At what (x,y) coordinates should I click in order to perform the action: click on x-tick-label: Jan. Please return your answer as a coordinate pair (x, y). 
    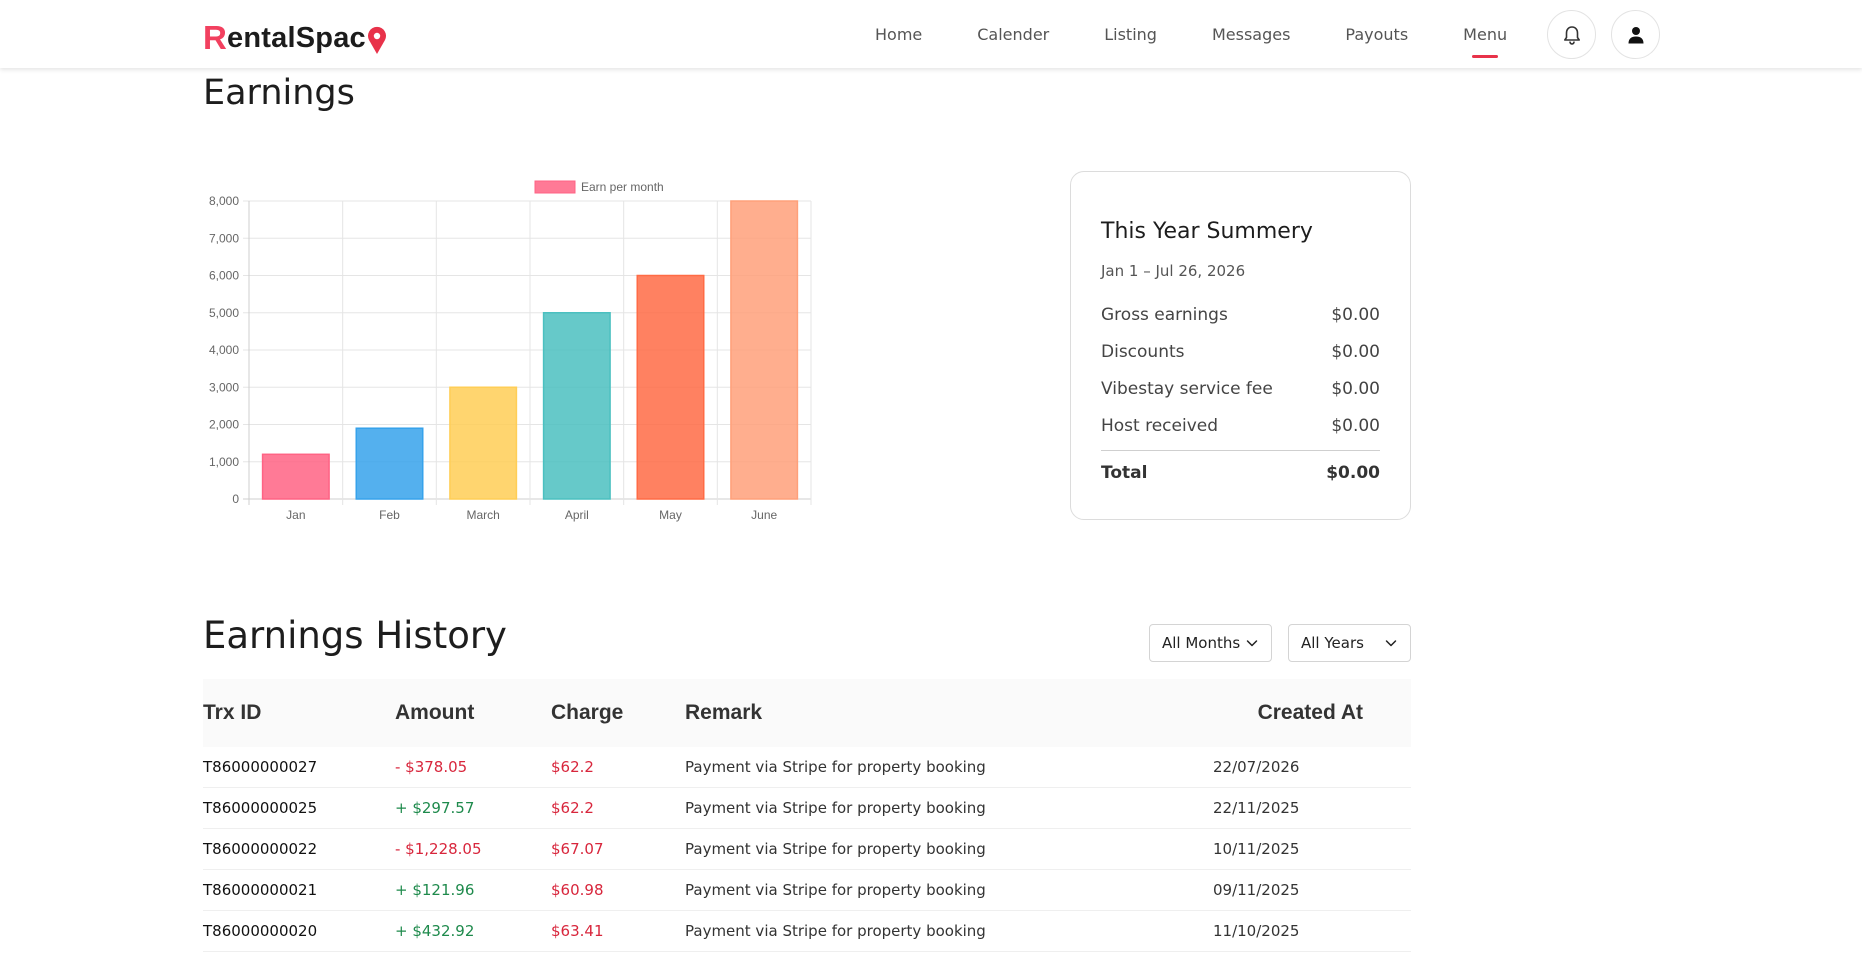
    Looking at the image, I should click on (295, 515).